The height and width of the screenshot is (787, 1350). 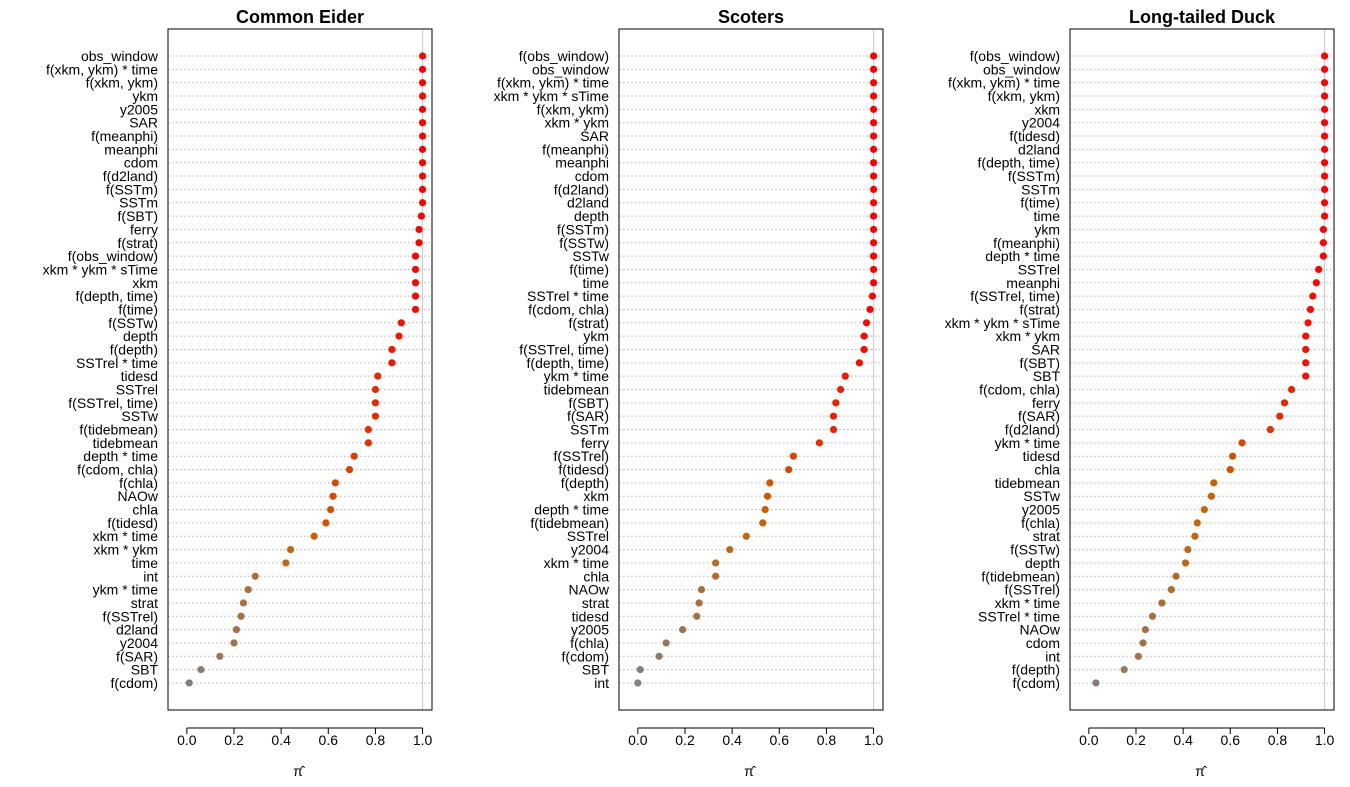 What do you see at coordinates (1039, 149) in the screenshot?
I see `category-label: d2land` at bounding box center [1039, 149].